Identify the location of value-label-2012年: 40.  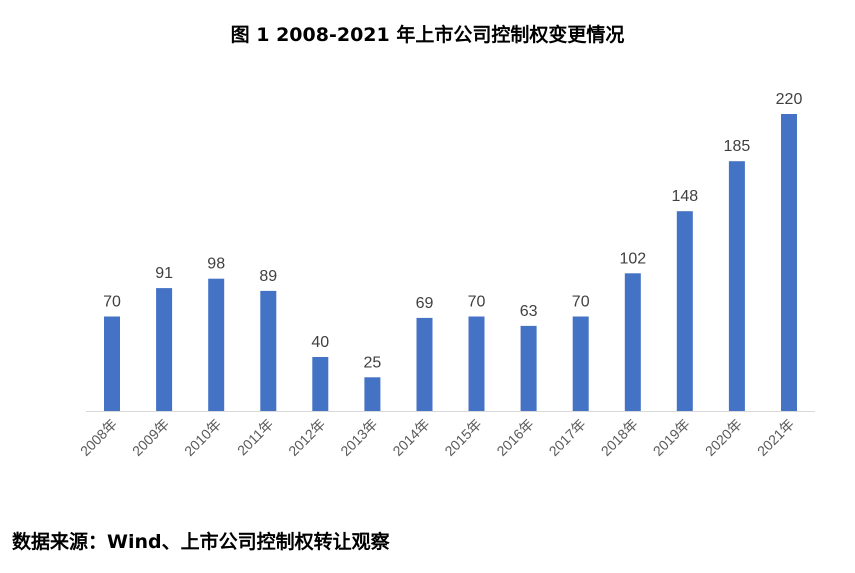
(320, 342).